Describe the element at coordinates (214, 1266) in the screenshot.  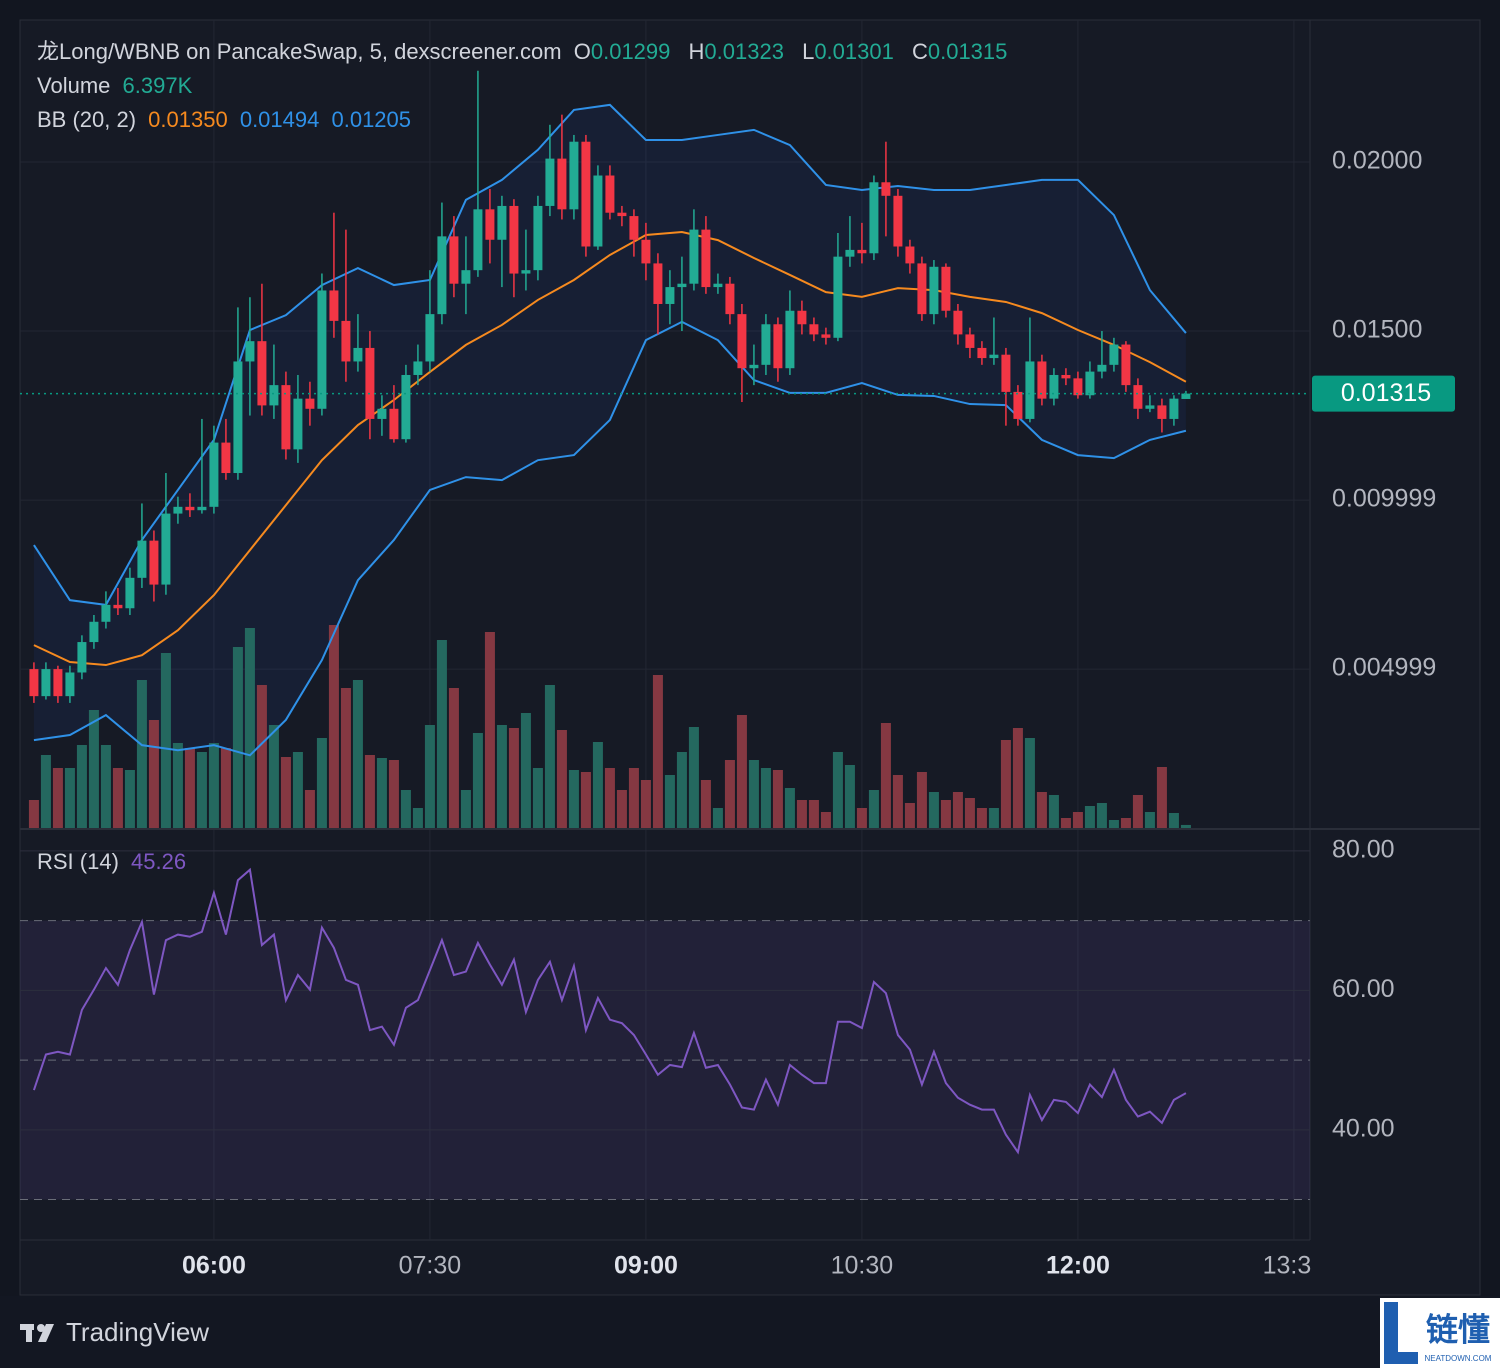
I see `x-tick-label: 06:00` at that location.